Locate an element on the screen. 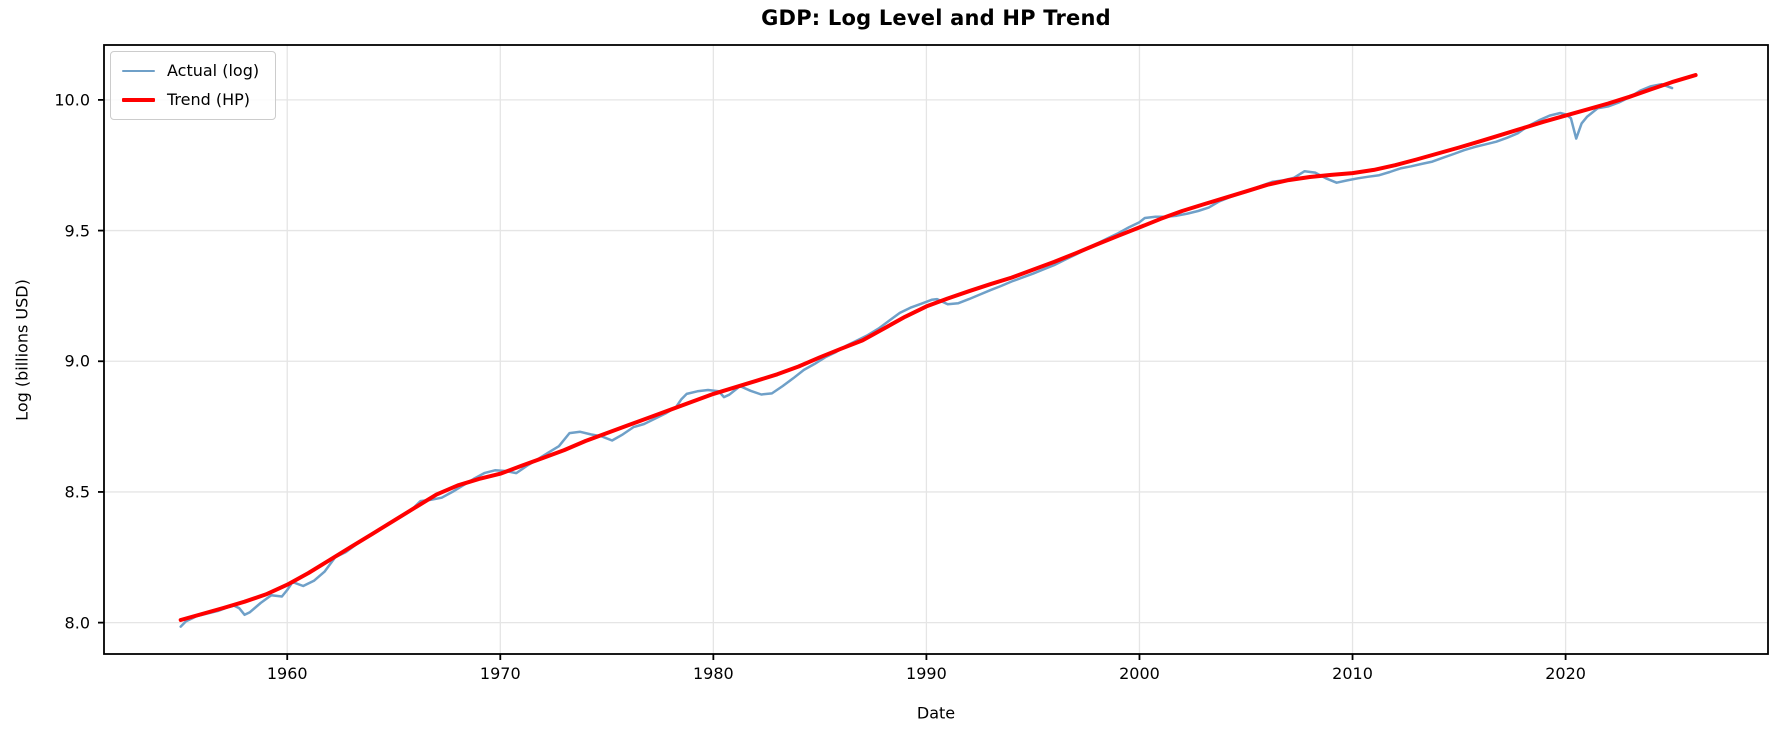  y-tick-label: 9.5 is located at coordinates (77, 231).